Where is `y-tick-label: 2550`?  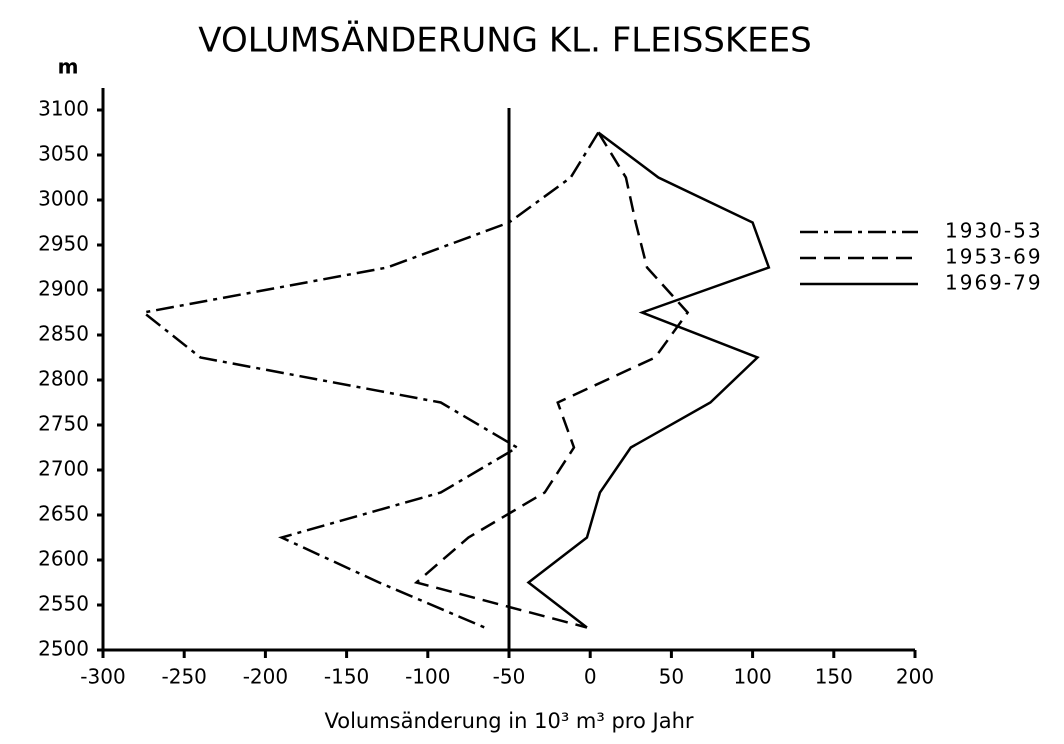
y-tick-label: 2550 is located at coordinates (63, 604).